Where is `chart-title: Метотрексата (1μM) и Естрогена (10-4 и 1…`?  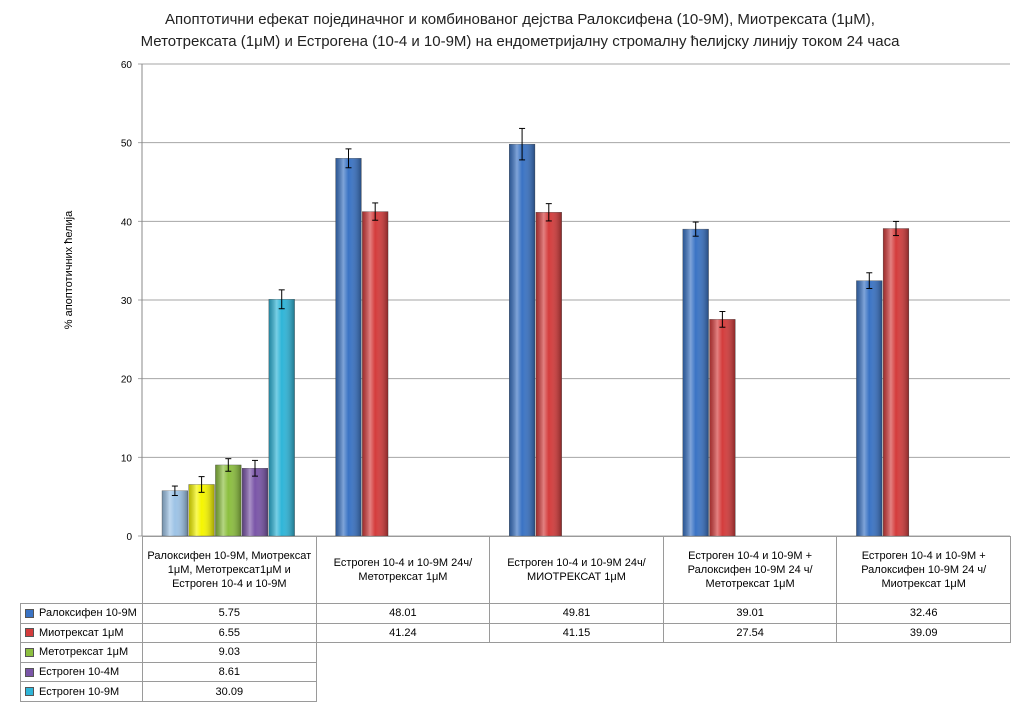
chart-title: Метотрексата (1μM) и Естрогена (10-4 и 1… is located at coordinates (520, 41).